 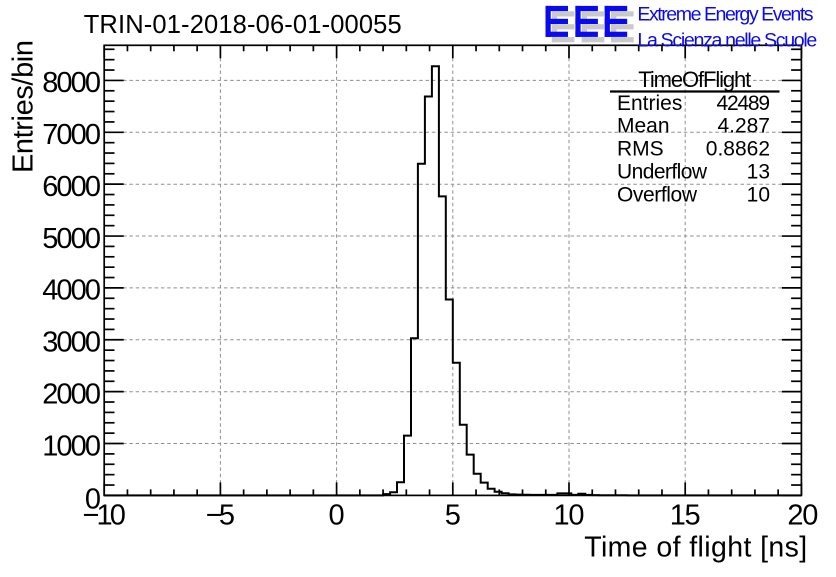 I want to click on svg-text: 5, so click(x=453, y=516).